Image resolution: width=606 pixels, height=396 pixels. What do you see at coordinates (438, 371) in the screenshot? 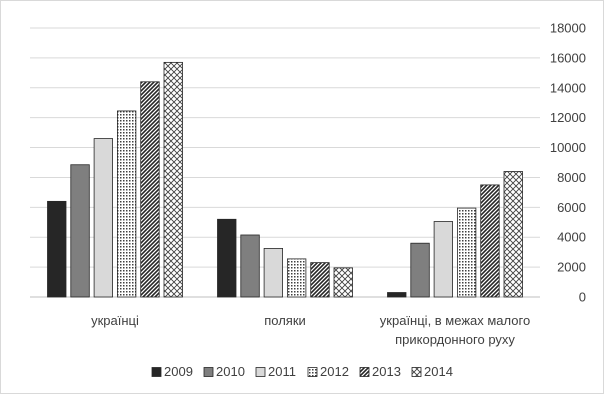
I see `legend-label-2014: 2014` at bounding box center [438, 371].